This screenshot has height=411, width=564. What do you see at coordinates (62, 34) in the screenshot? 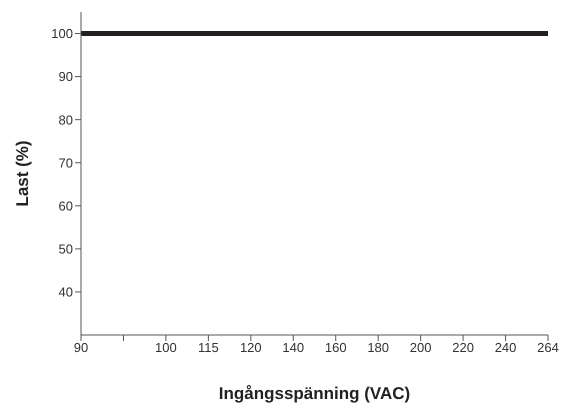
I see `y-tick-label: 100` at bounding box center [62, 34].